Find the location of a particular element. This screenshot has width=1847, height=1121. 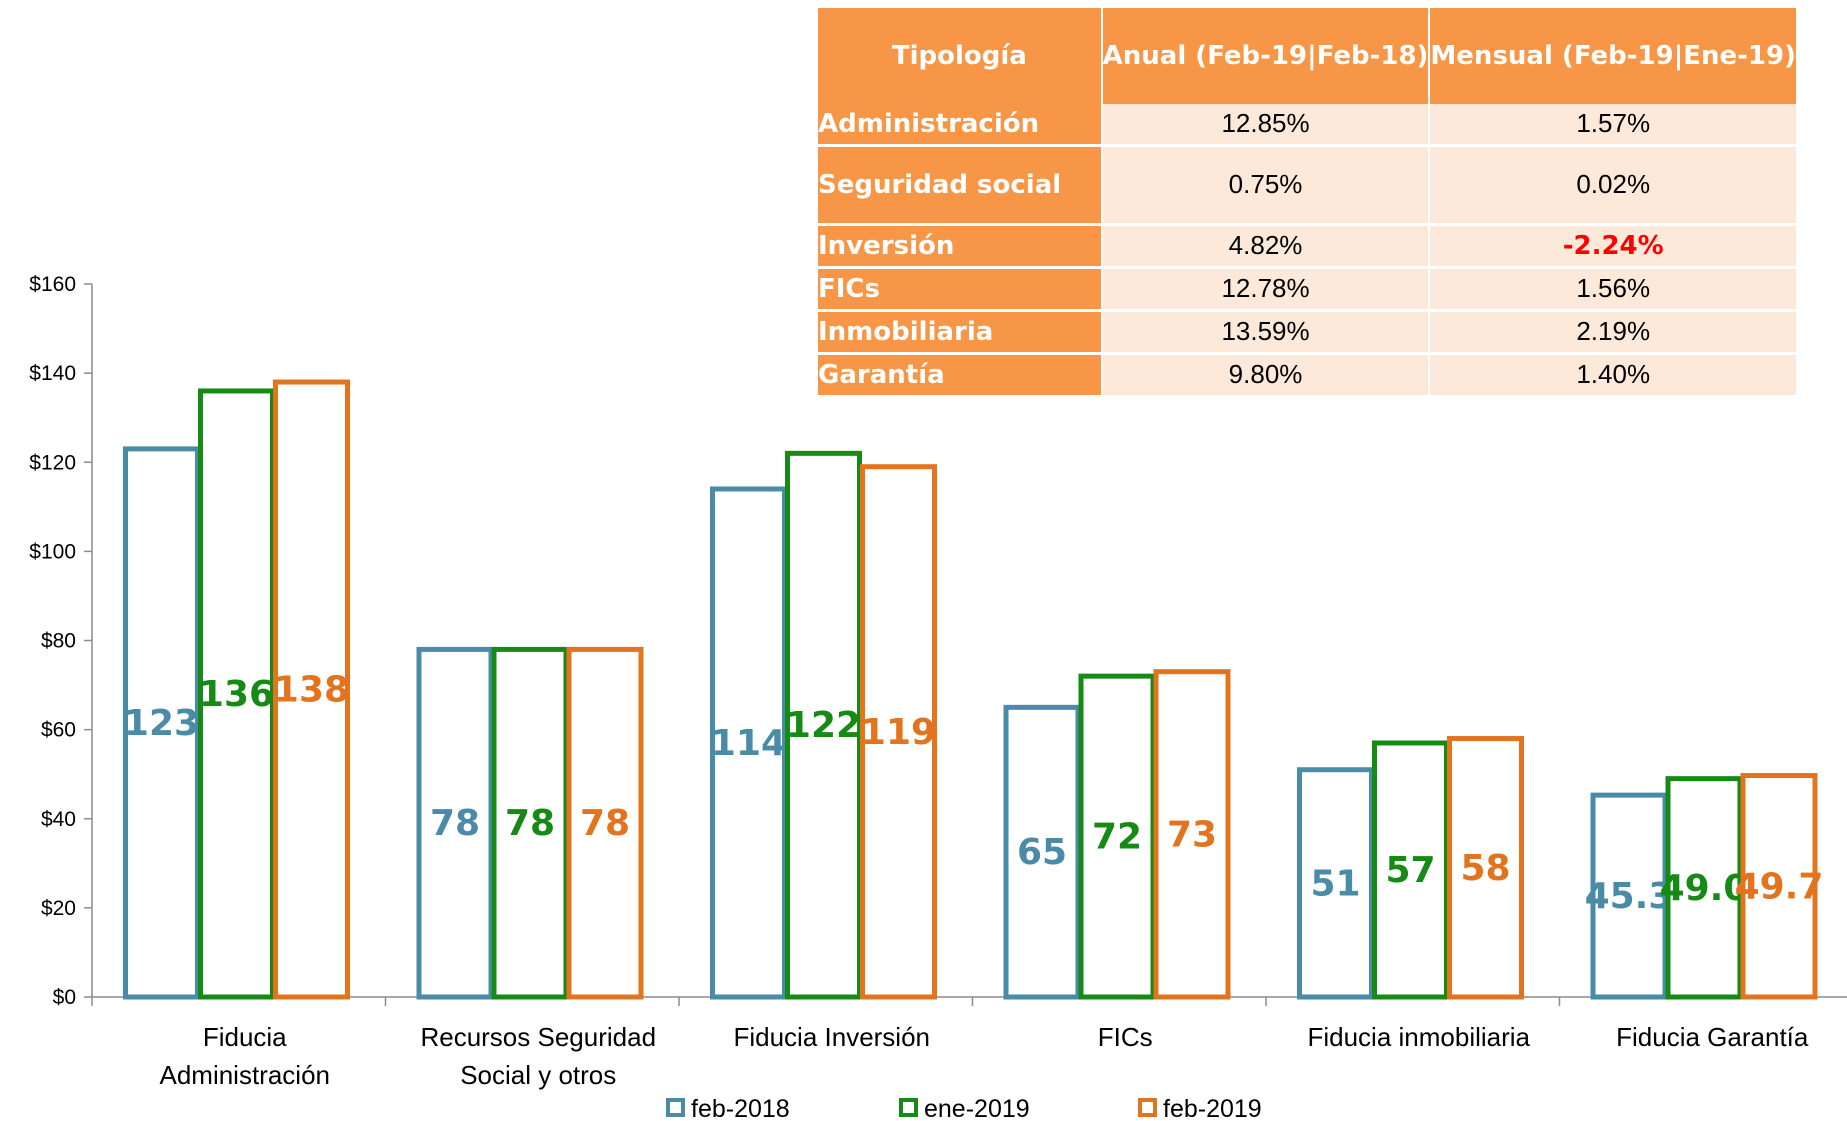

x-category-label: Recursos Seguridad is located at coordinates (538, 1037).